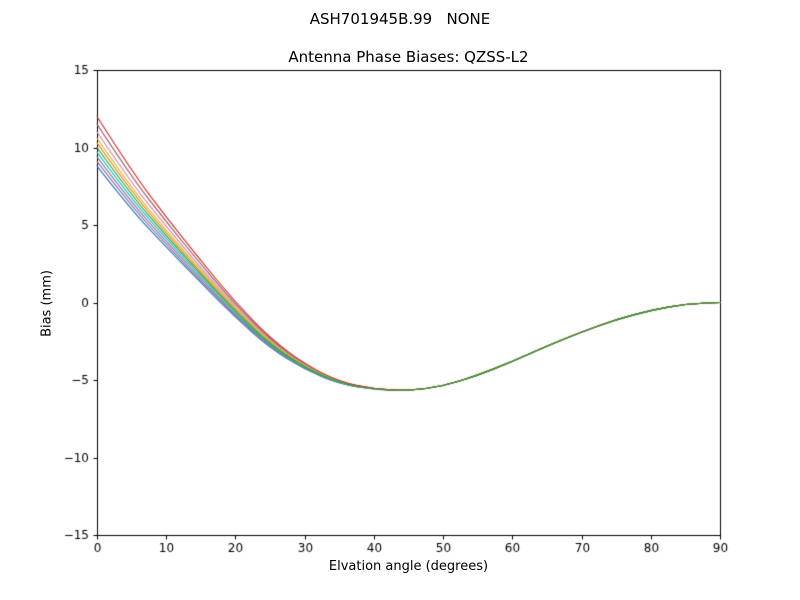 The width and height of the screenshot is (800, 600). Describe the element at coordinates (408, 57) in the screenshot. I see `chart-subtitle: Antenna Phase Biases: QZSS-L2` at that location.